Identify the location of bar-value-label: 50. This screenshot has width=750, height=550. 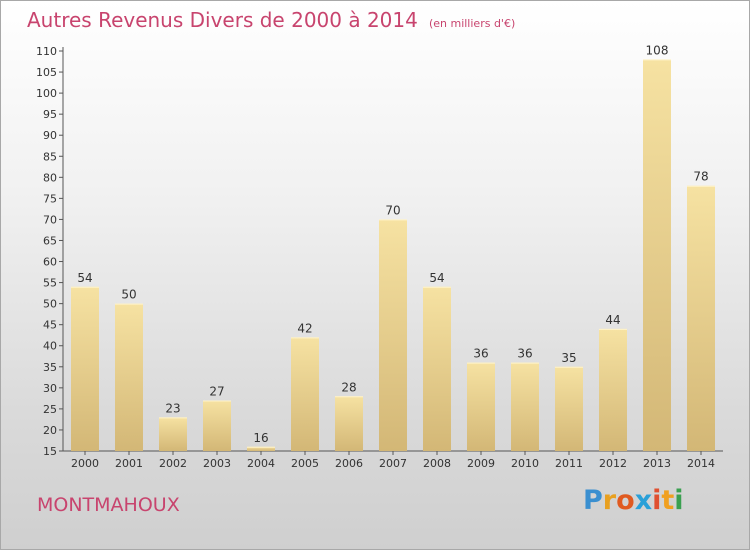
(128, 295).